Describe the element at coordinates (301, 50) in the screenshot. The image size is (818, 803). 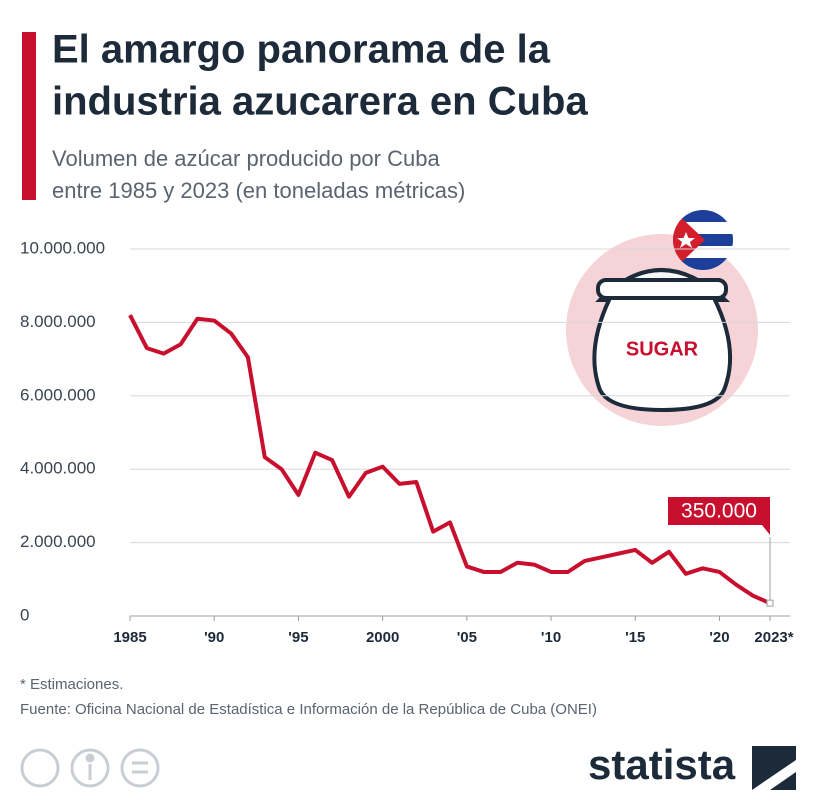
I see `chart-title: El amargo panorama de la` at that location.